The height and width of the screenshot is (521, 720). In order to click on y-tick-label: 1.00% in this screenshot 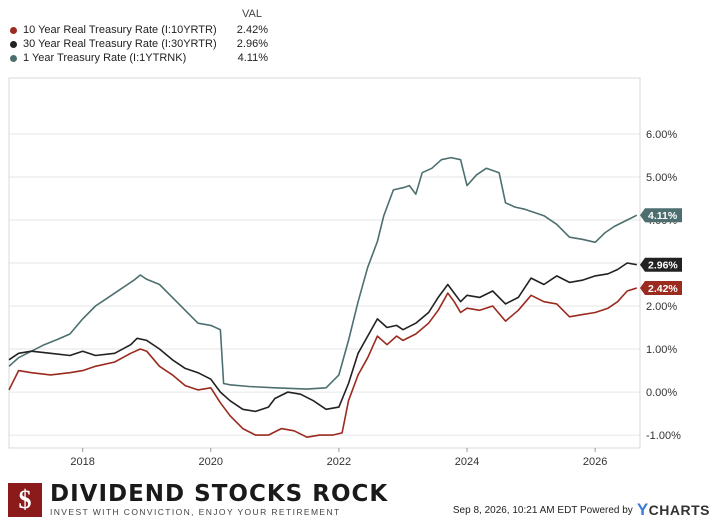, I will do `click(661, 350)`.